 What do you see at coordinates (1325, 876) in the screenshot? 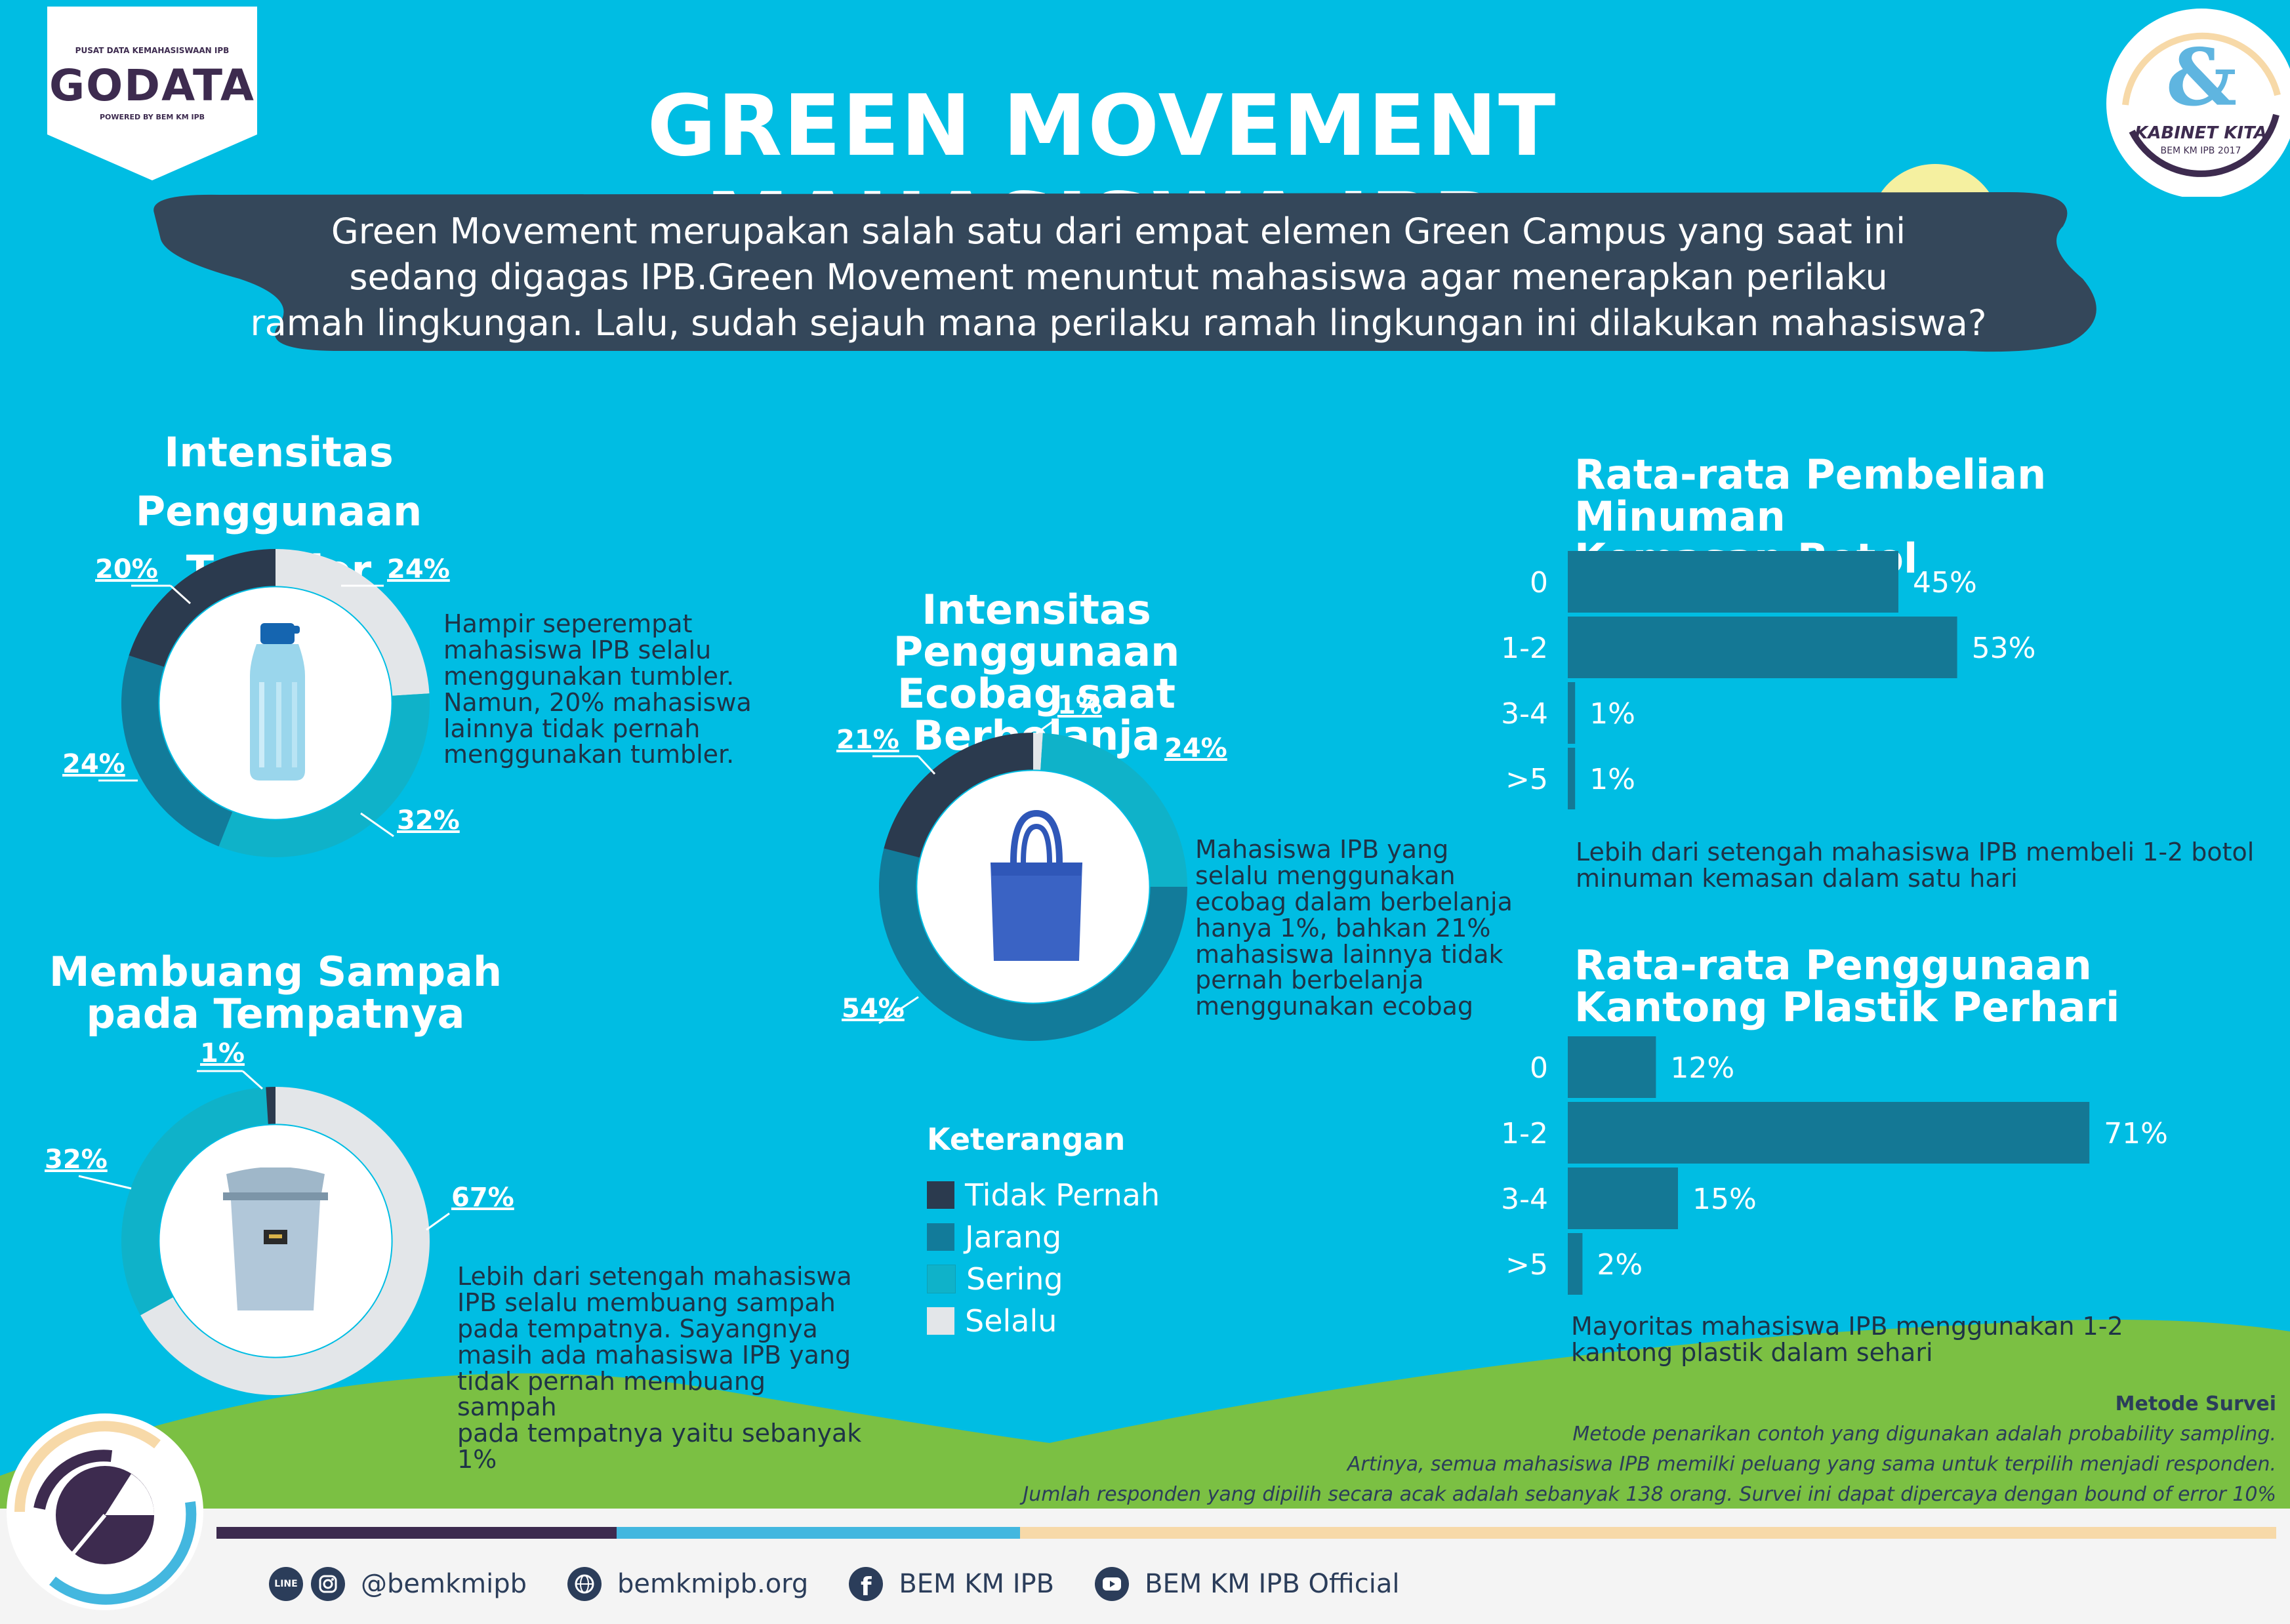
I see `ecobag-desc-line: selalu menggunakan` at bounding box center [1325, 876].